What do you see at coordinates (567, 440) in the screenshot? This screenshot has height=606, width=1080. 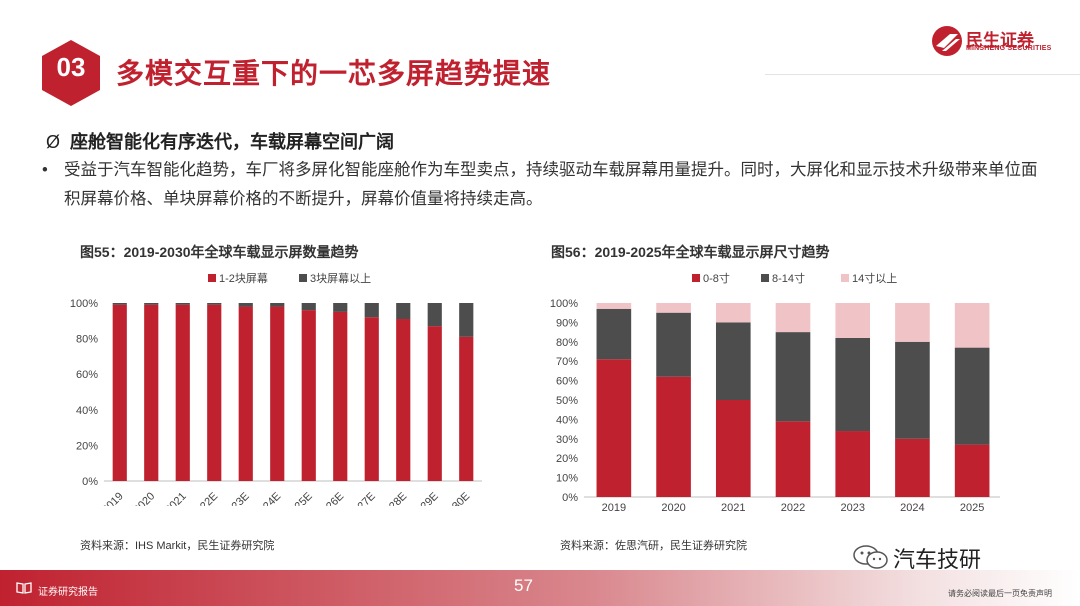 I see `y-tick-label: 30%` at bounding box center [567, 440].